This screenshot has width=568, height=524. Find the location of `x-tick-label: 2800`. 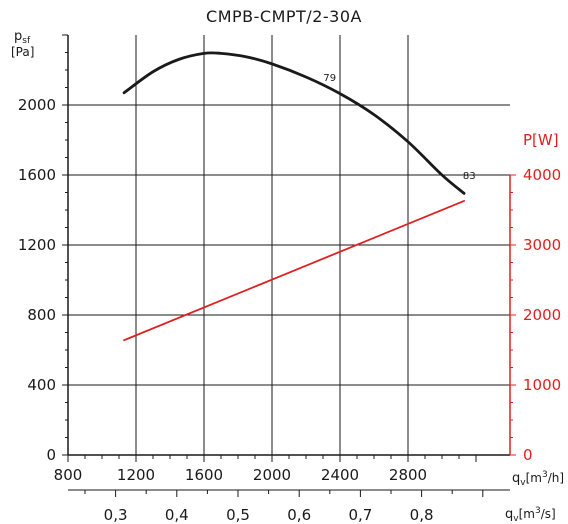

x-tick-label: 2800 is located at coordinates (408, 475).